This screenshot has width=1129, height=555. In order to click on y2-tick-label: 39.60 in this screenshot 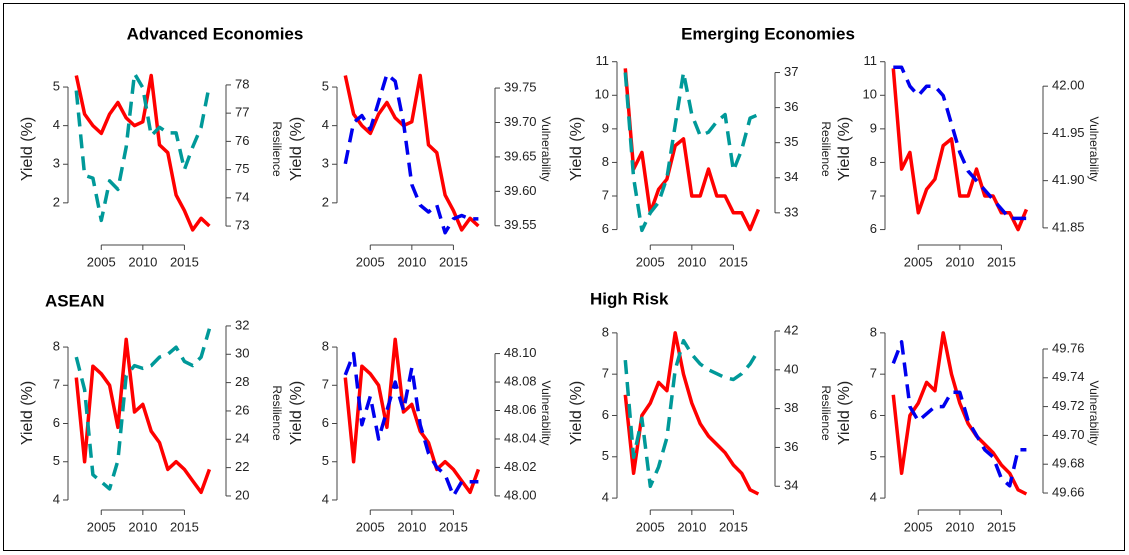, I will do `click(520, 190)`.